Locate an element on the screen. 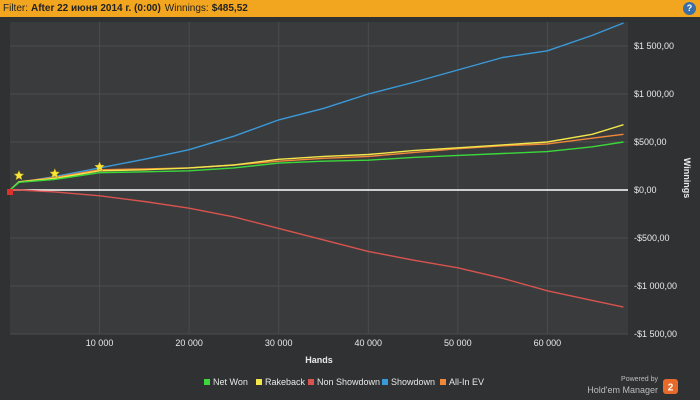 The width and height of the screenshot is (700, 400). y-tick-label: -$500,00 is located at coordinates (652, 238).